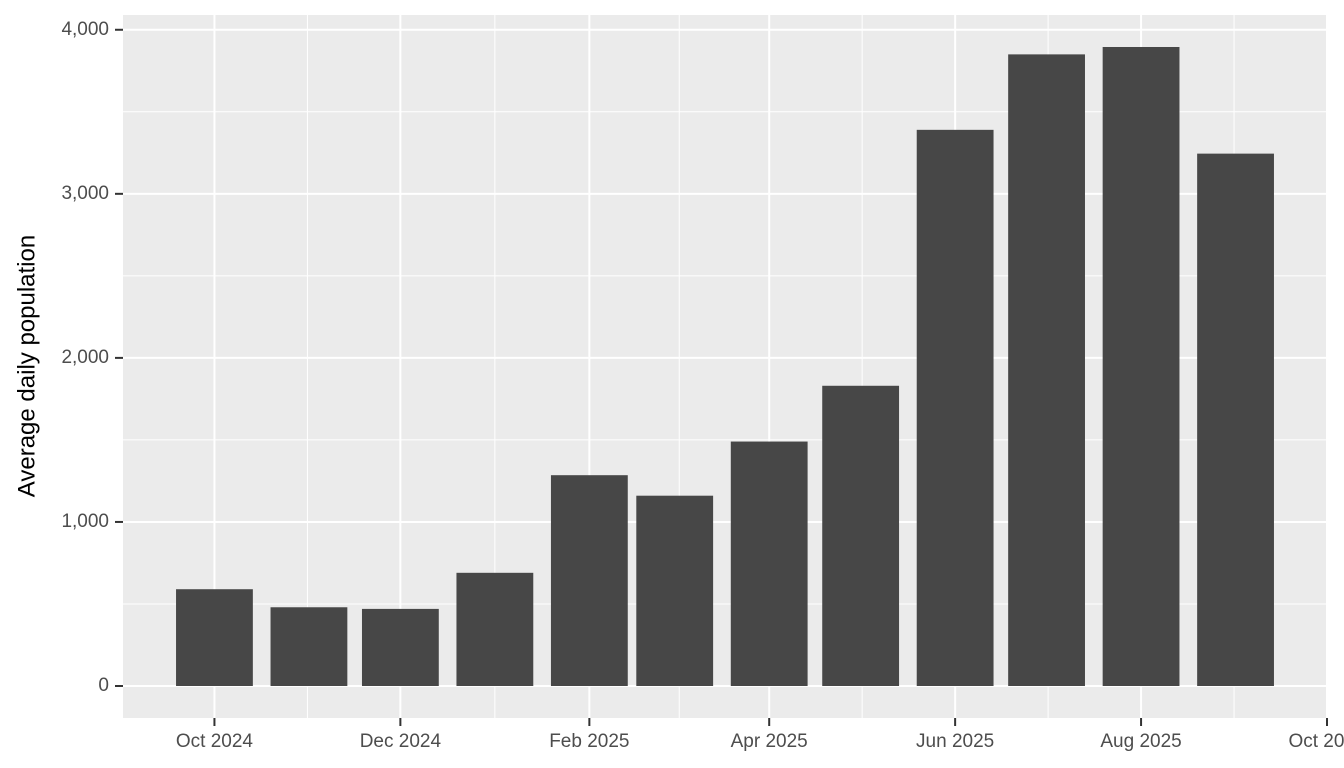  Describe the element at coordinates (26, 366) in the screenshot. I see `y-axis-title: Average daily population` at that location.